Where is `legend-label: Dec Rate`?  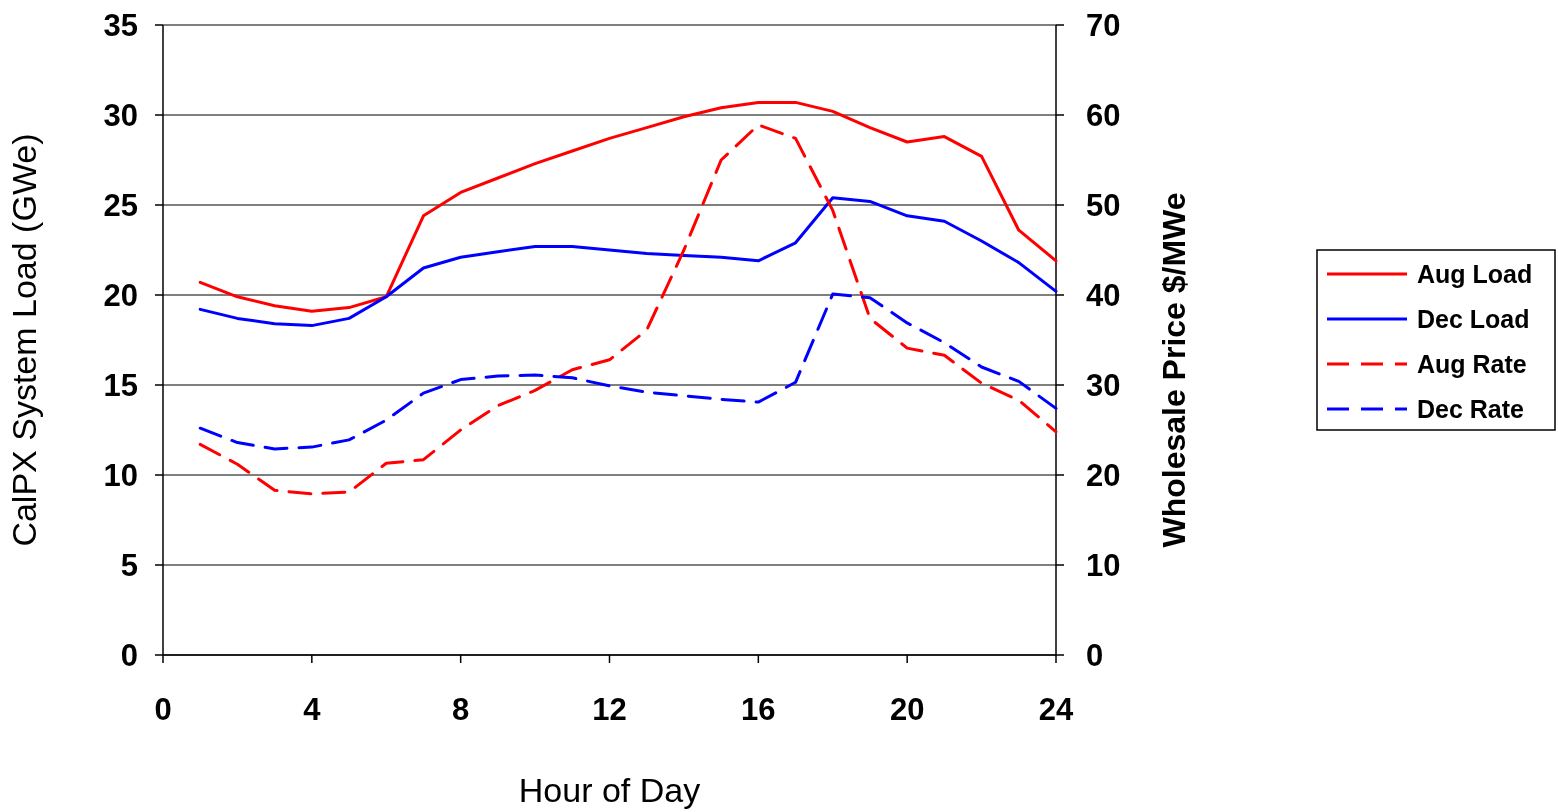 legend-label: Dec Rate is located at coordinates (1471, 408).